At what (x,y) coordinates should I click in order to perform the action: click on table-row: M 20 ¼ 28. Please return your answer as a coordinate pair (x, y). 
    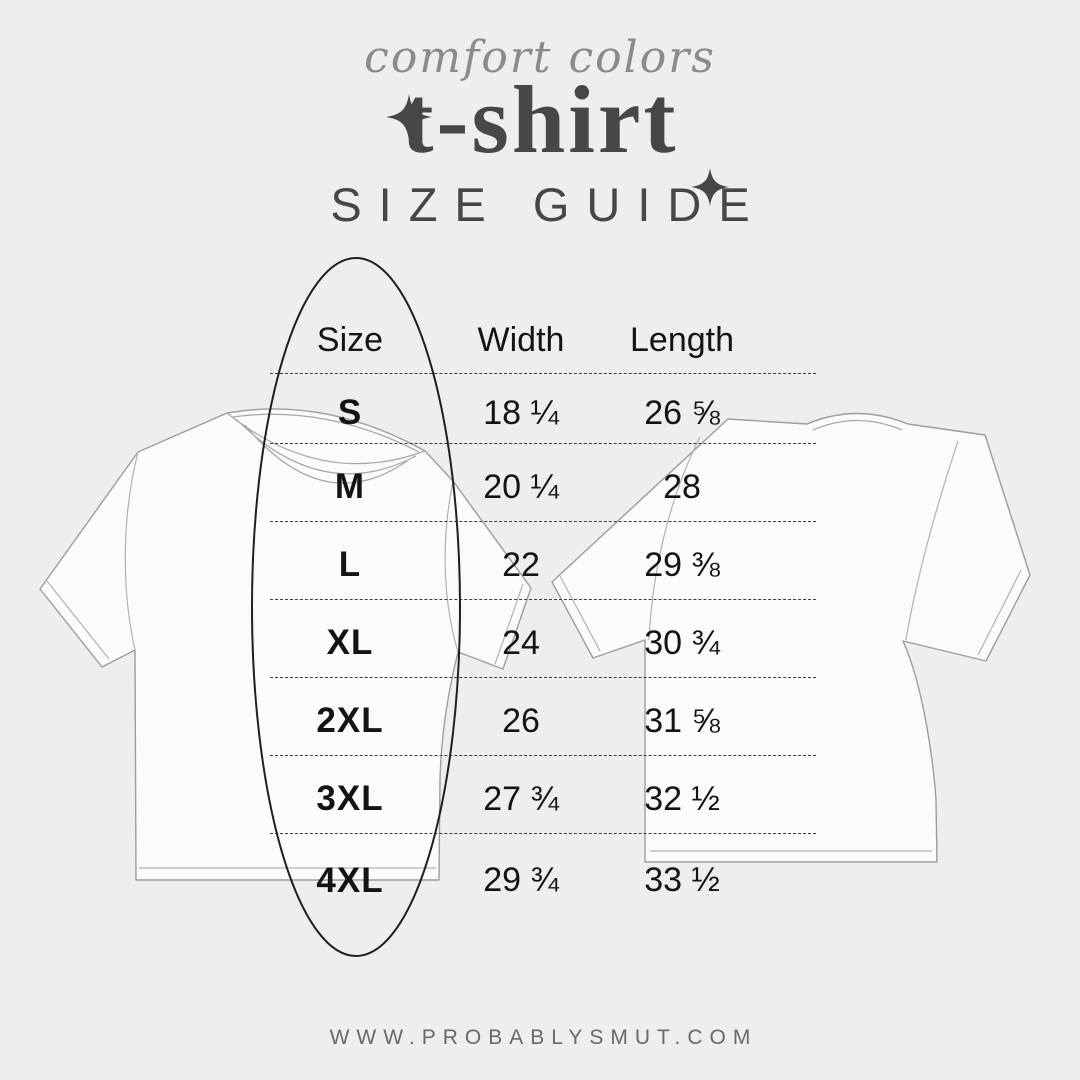
    Looking at the image, I should click on (543, 483).